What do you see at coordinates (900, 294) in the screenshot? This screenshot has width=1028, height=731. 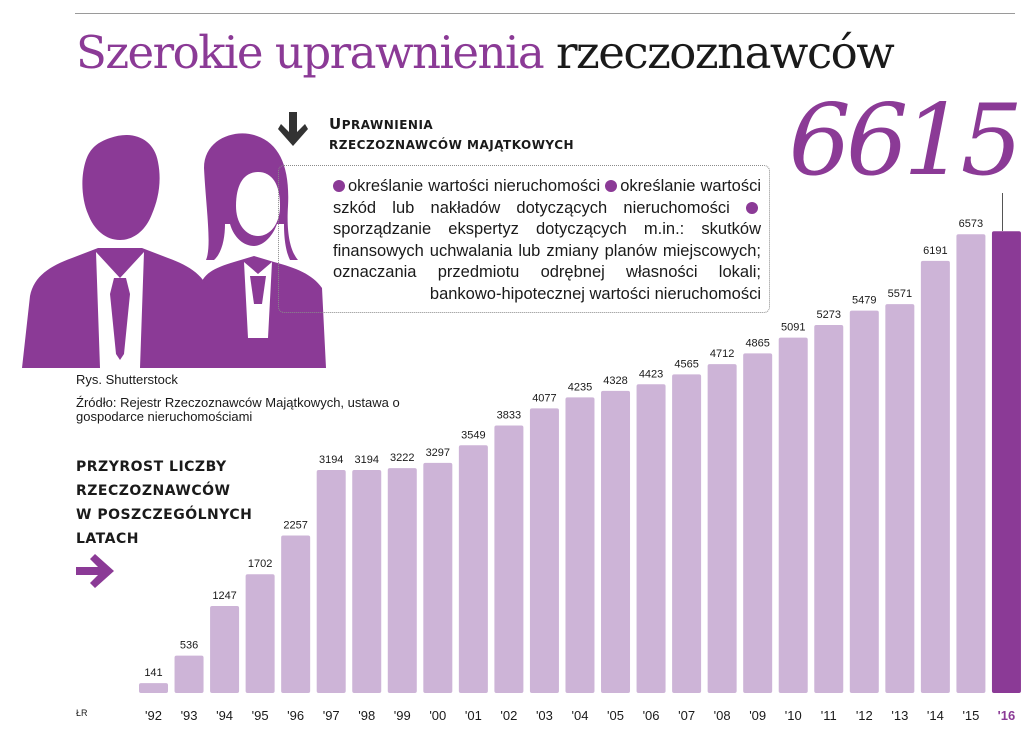 I see `bar-value-label: 5571` at bounding box center [900, 294].